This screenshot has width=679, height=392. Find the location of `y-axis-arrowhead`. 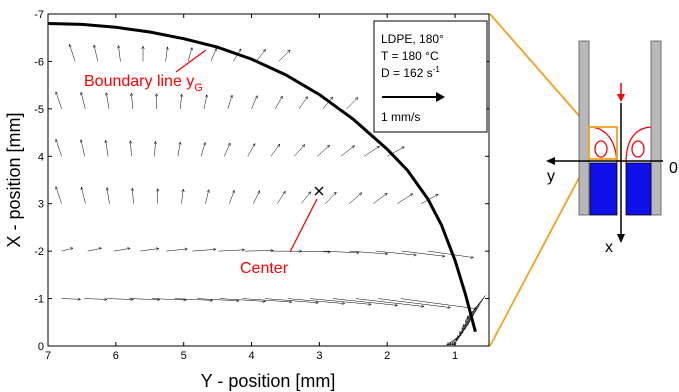

y-axis-arrowhead is located at coordinates (550, 161).